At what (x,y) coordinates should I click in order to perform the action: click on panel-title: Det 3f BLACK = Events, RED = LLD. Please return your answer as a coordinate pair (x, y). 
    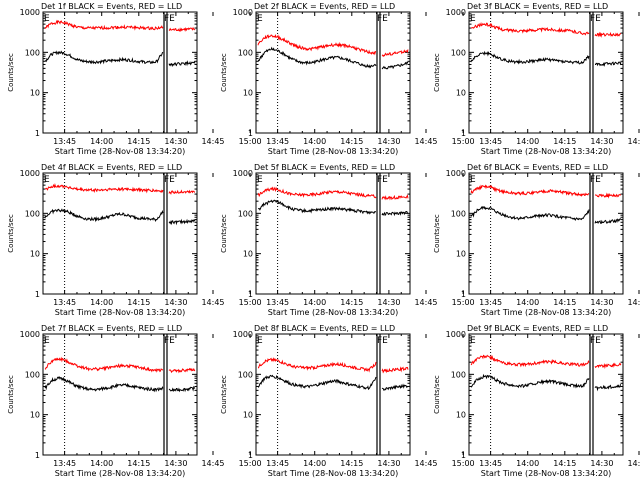
    Looking at the image, I should click on (537, 6).